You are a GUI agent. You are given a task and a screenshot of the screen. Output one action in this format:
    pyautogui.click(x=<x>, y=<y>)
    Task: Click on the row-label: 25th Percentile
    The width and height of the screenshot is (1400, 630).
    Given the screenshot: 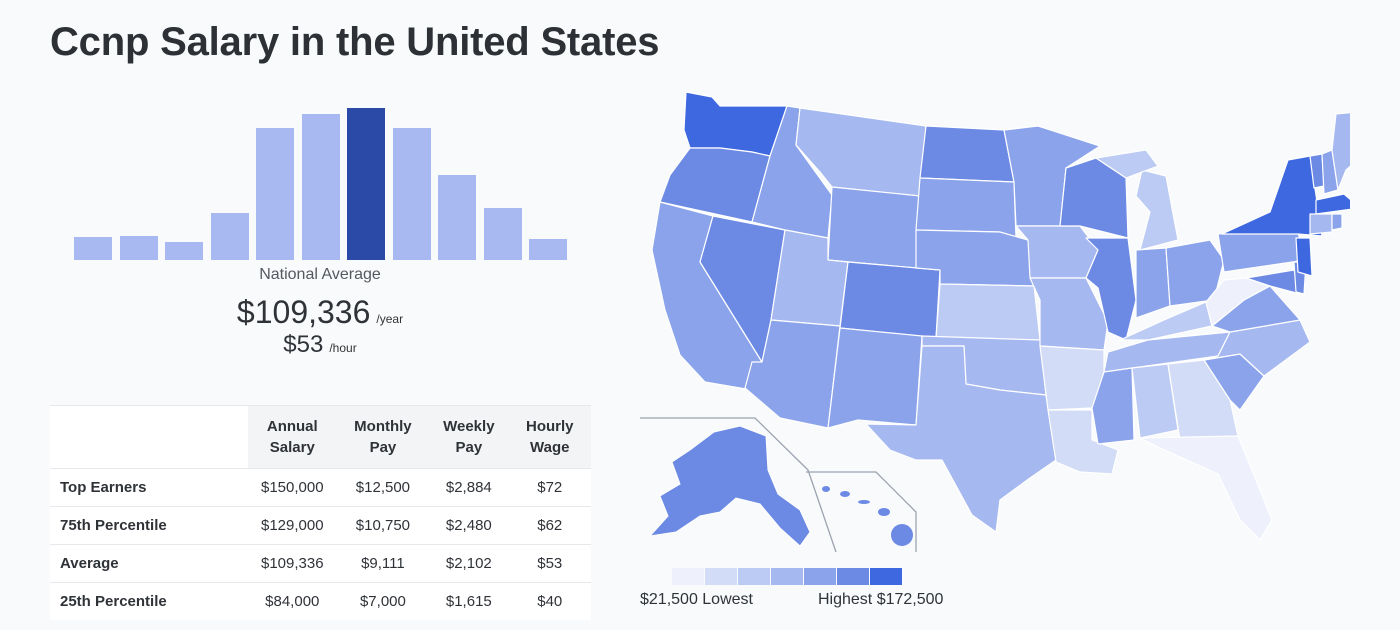 What is the action you would take?
    pyautogui.click(x=149, y=601)
    